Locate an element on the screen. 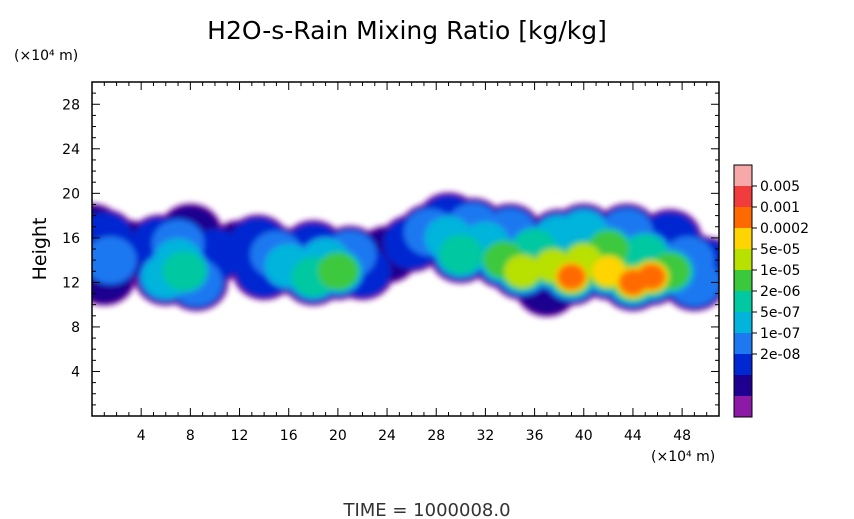  x-tick-label: 16 is located at coordinates (289, 436).